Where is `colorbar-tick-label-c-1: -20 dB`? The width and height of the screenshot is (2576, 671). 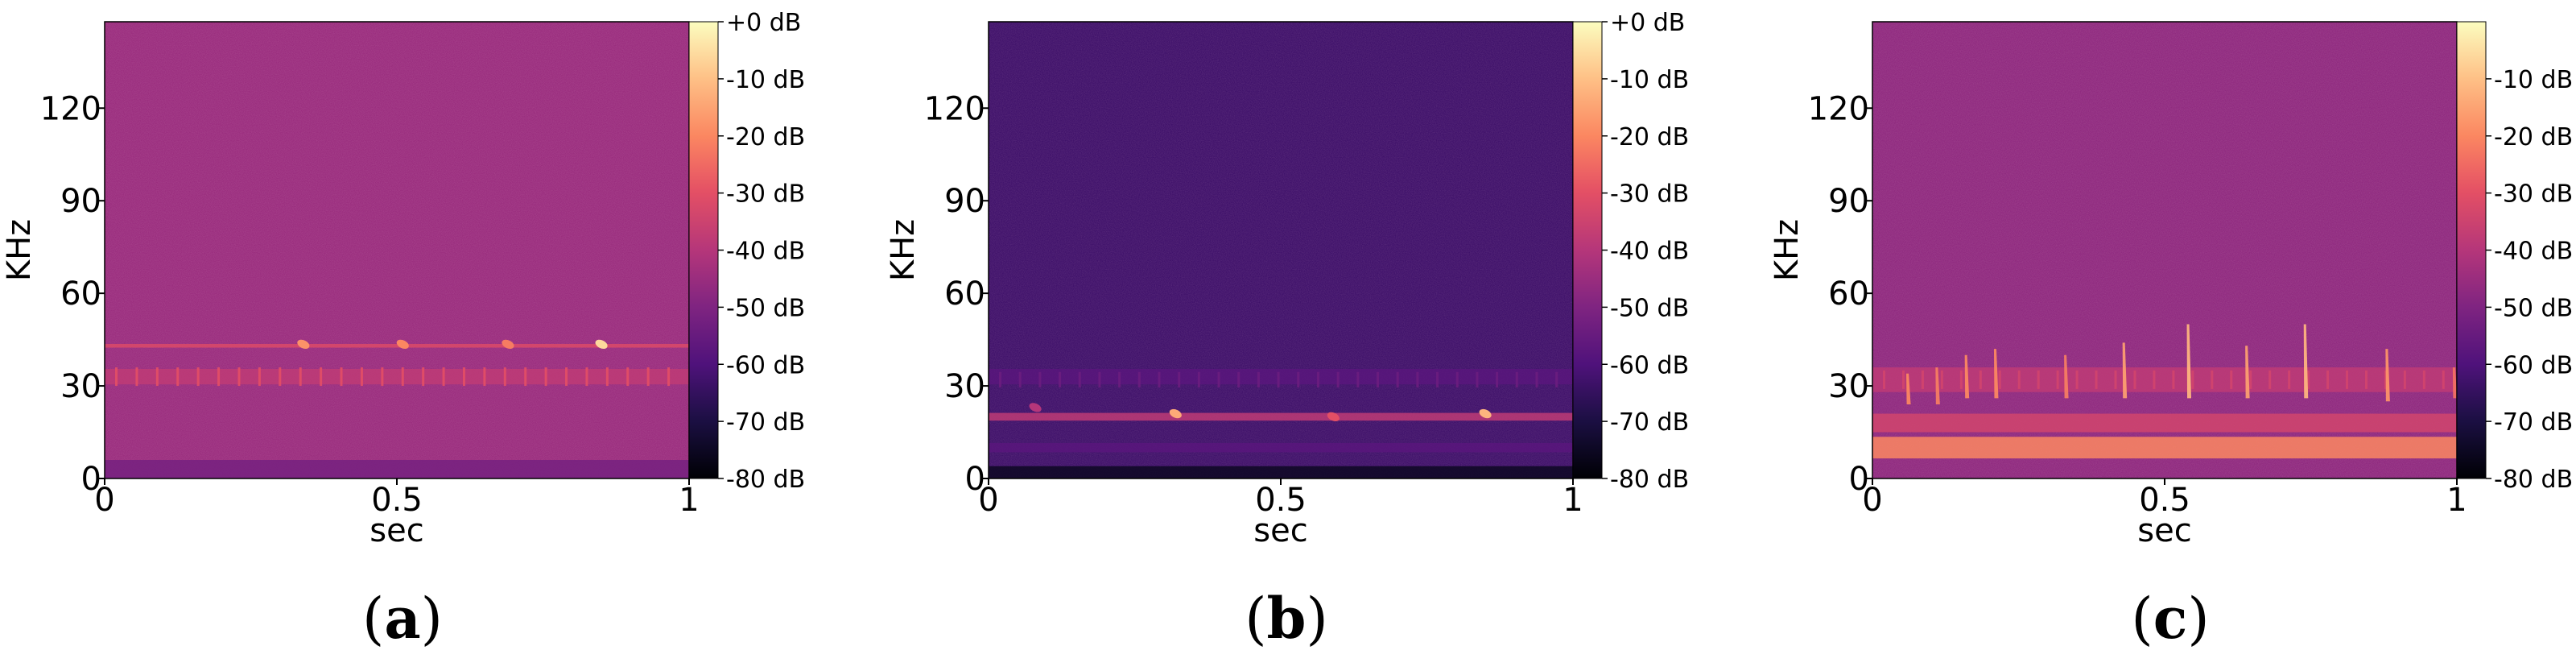
colorbar-tick-label-c-1: -20 dB is located at coordinates (2533, 137).